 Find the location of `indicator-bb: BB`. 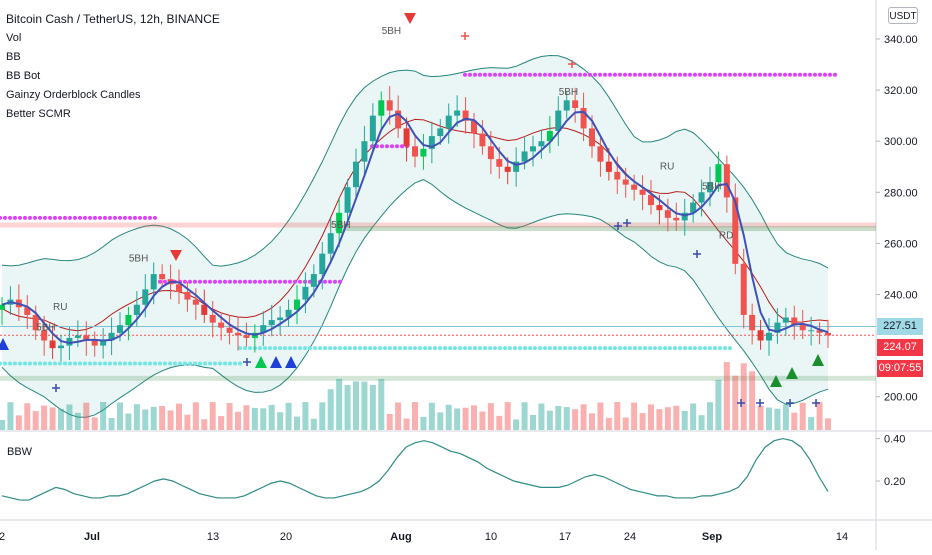

indicator-bb: BB is located at coordinates (13, 57).